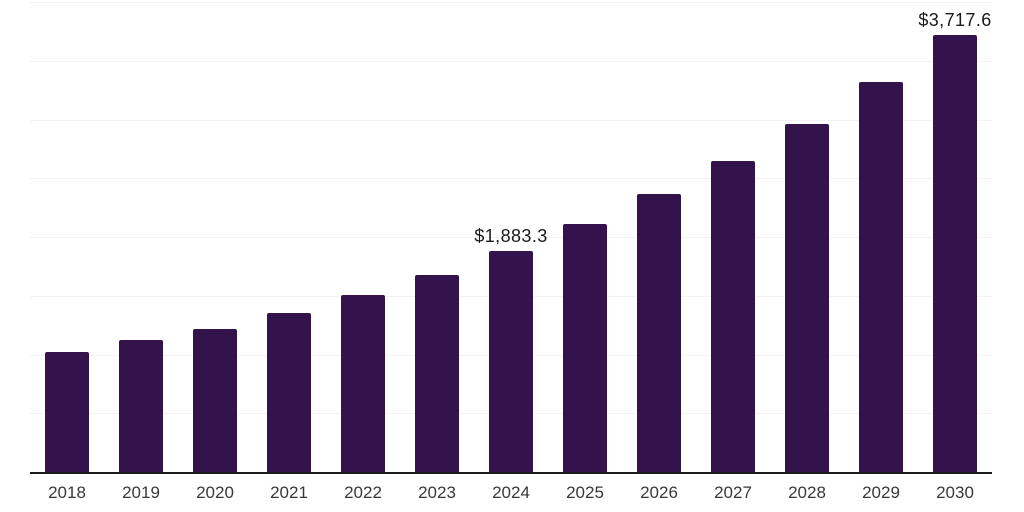  I want to click on bar-2029, so click(881, 277).